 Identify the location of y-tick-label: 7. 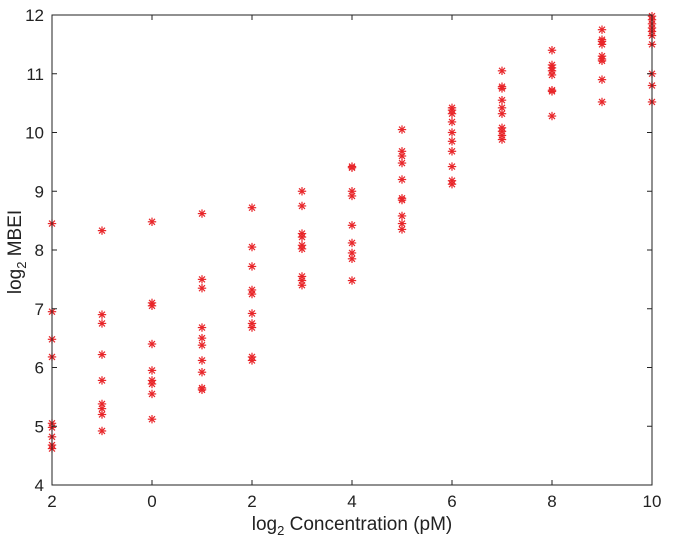
(39, 309).